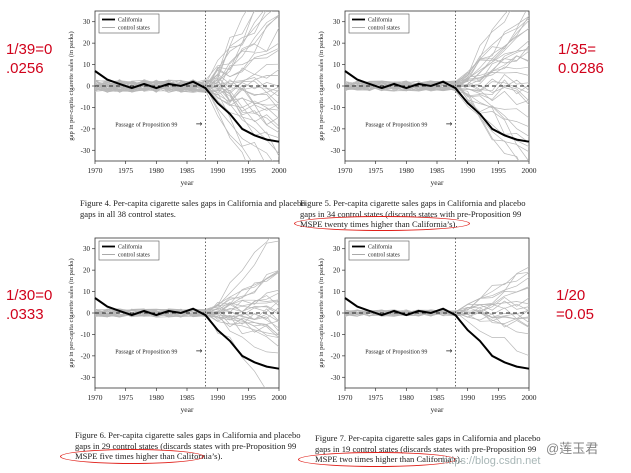  What do you see at coordinates (132, 456) in the screenshot?
I see `figure-6-highlight-circle` at bounding box center [132, 456].